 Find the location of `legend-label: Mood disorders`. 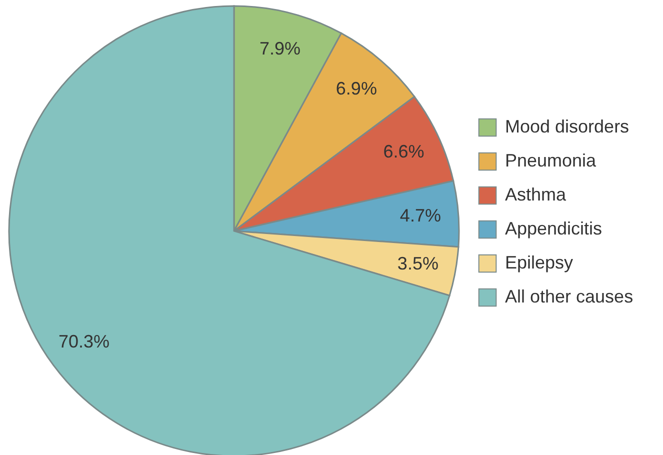

legend-label: Mood disorders is located at coordinates (567, 126).